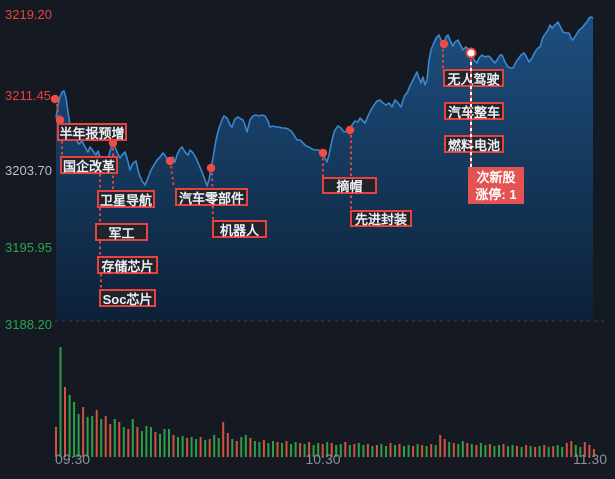 The width and height of the screenshot is (615, 479). What do you see at coordinates (474, 111) in the screenshot?
I see `sector-event-label: 汽车整车` at bounding box center [474, 111].